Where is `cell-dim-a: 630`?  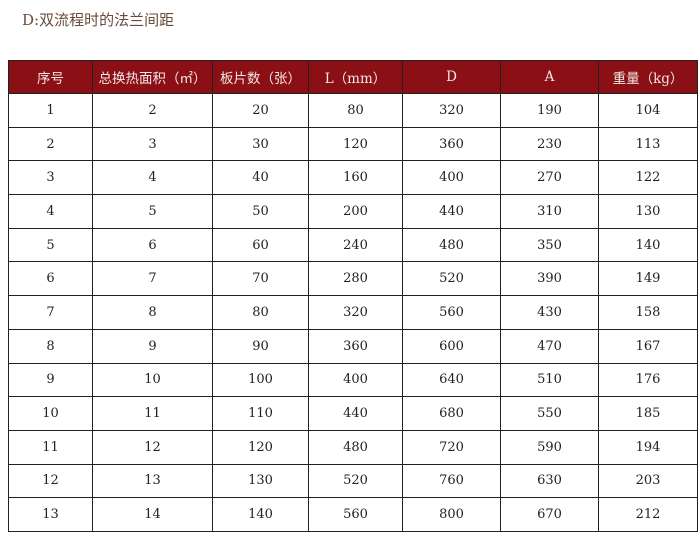 cell-dim-a: 630 is located at coordinates (549, 481).